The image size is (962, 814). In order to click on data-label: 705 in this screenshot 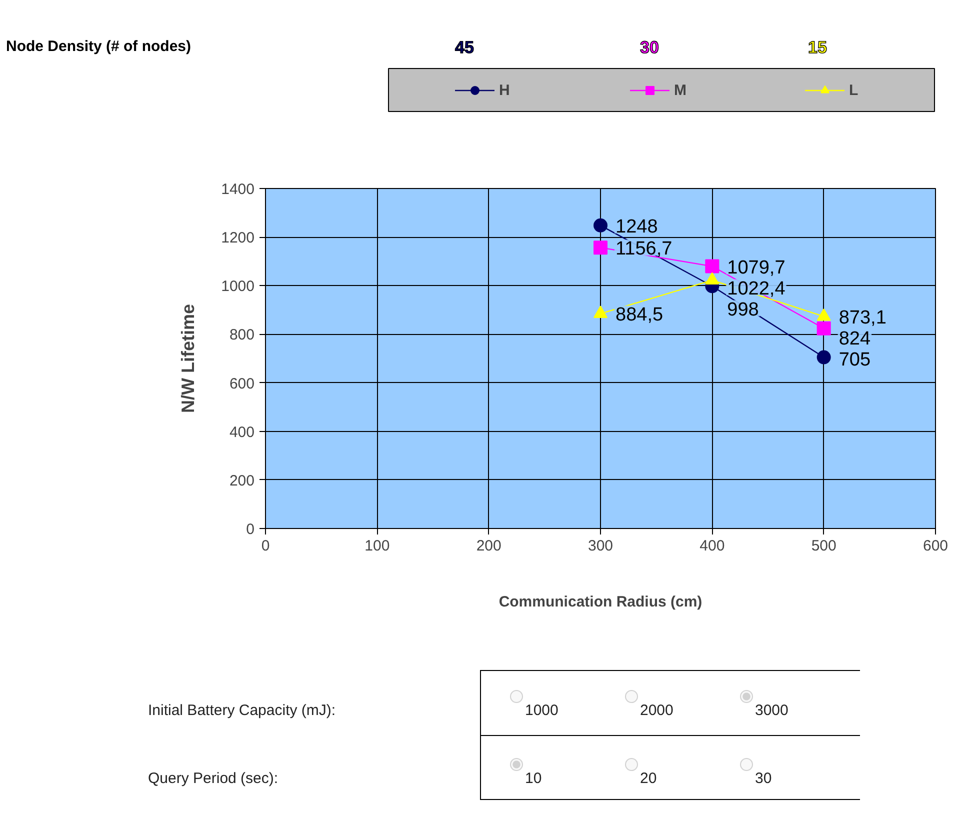, I will do `click(854, 359)`.